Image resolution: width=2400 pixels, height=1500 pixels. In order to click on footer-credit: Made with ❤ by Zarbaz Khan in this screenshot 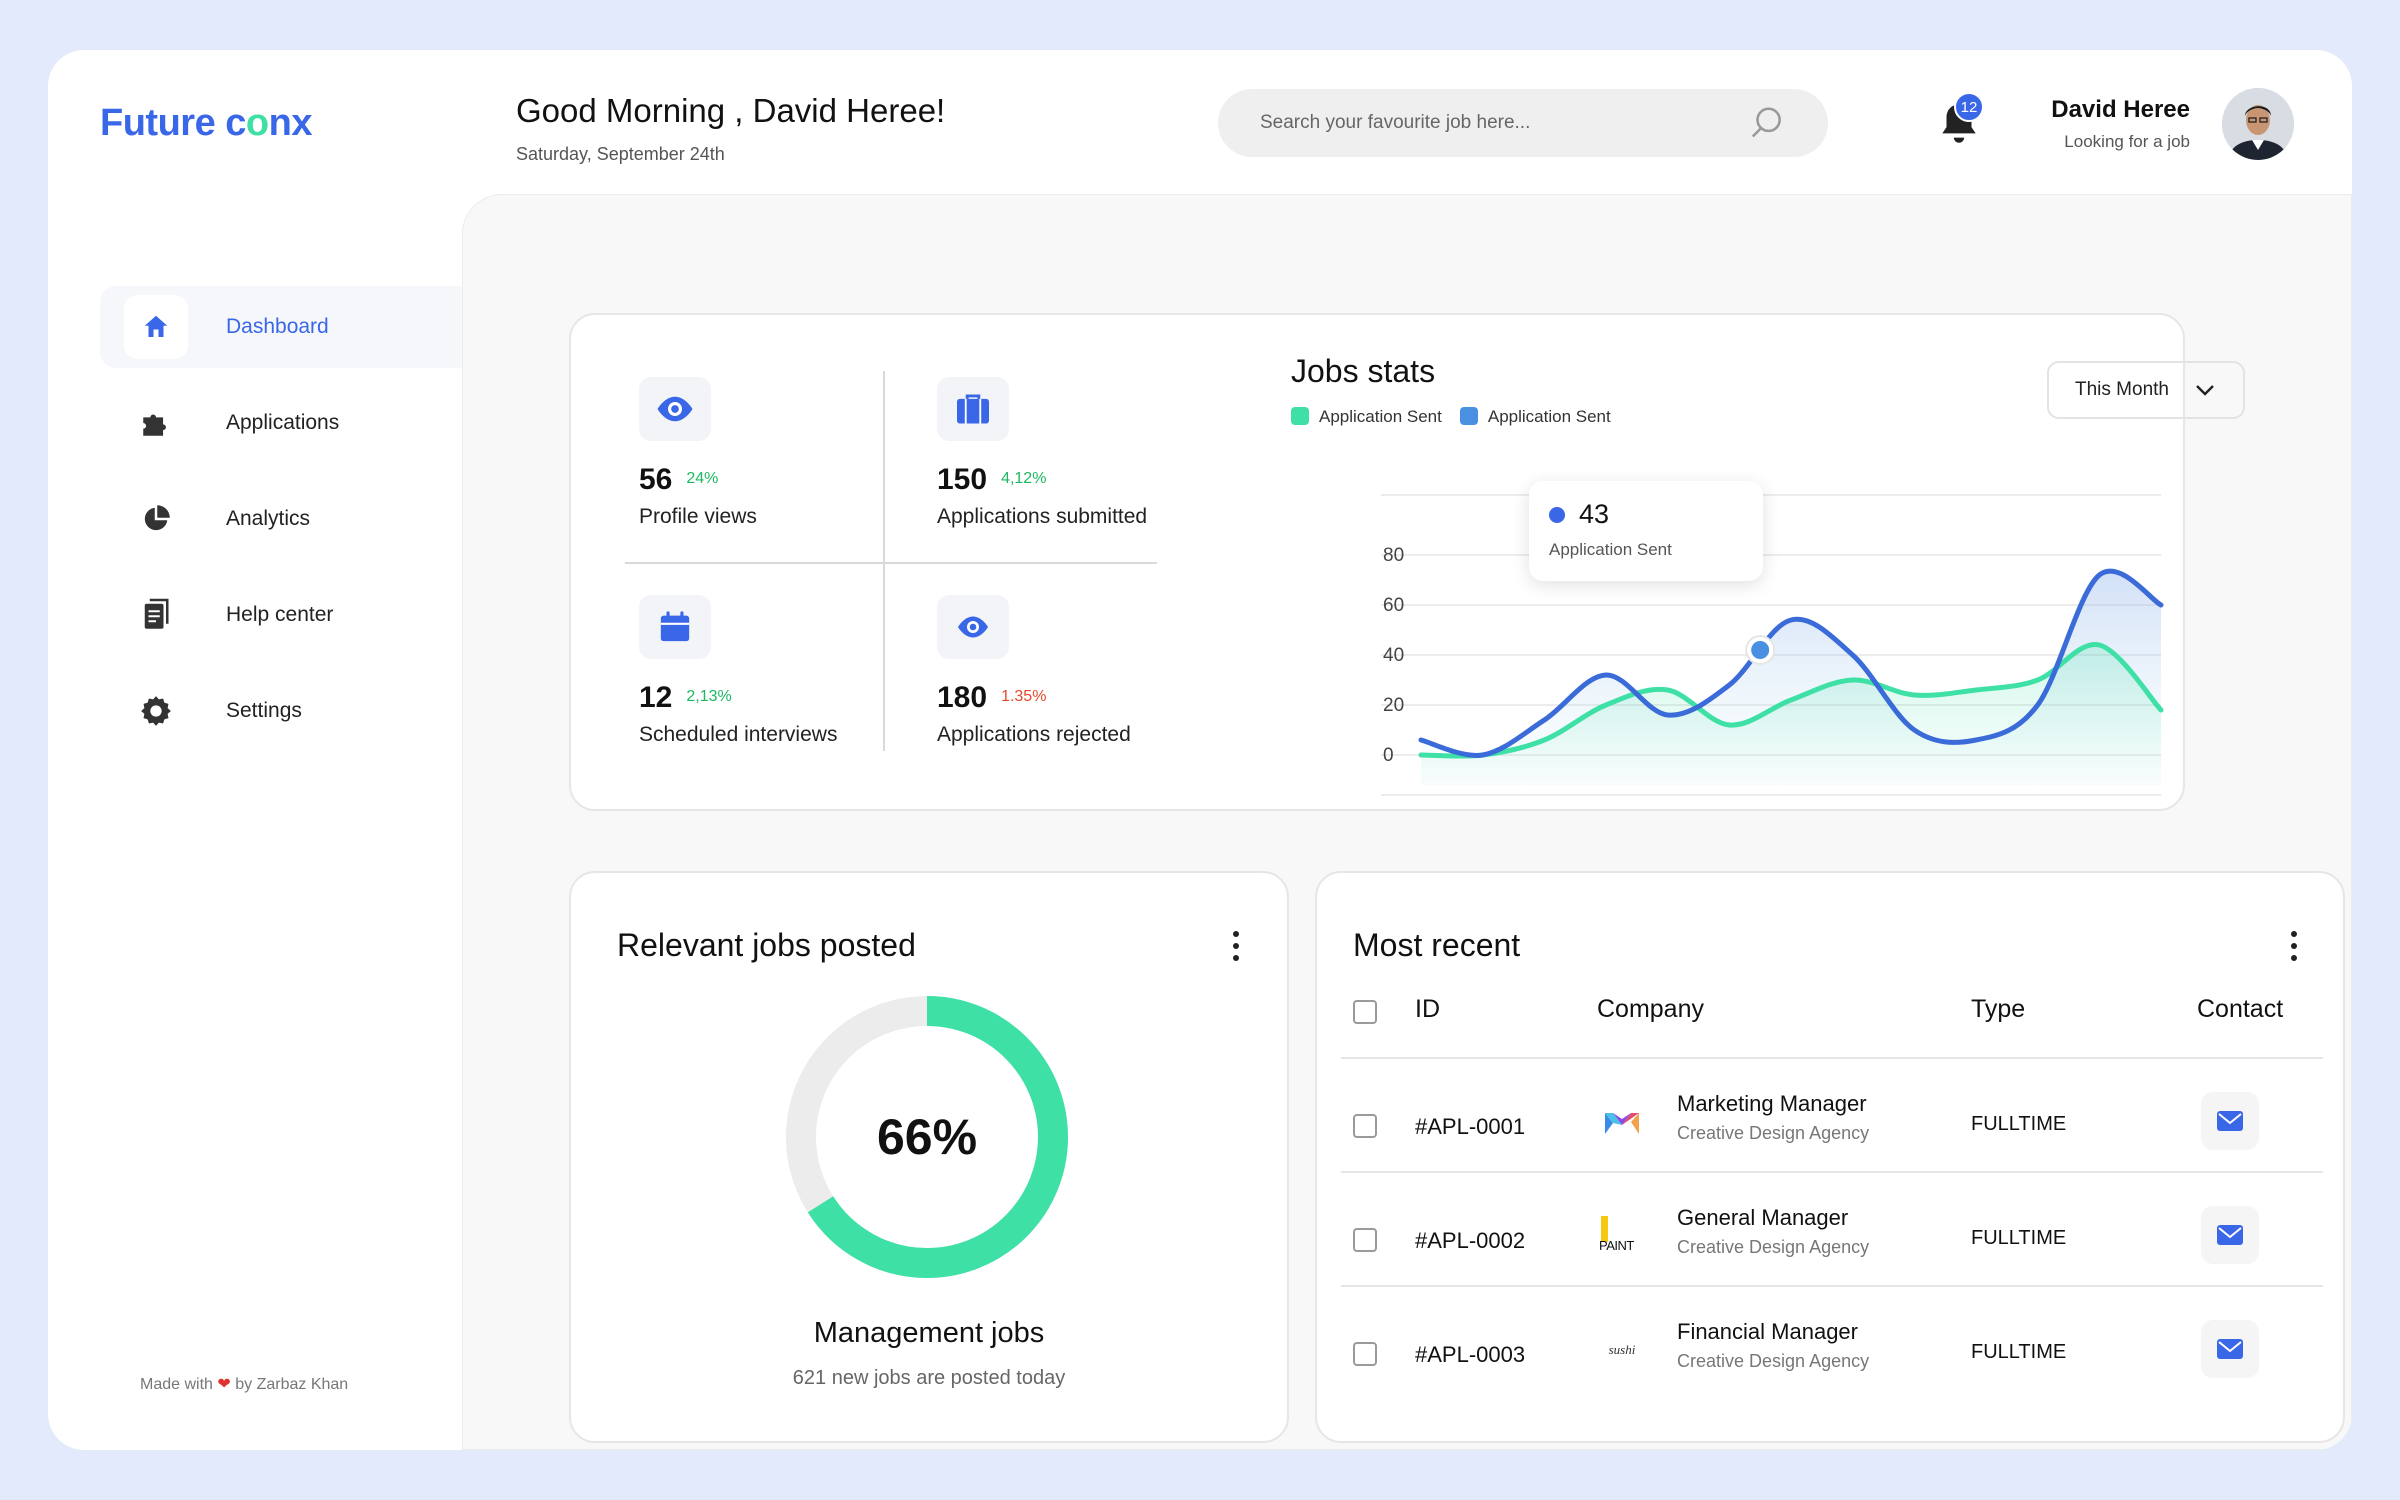, I will do `click(244, 1384)`.